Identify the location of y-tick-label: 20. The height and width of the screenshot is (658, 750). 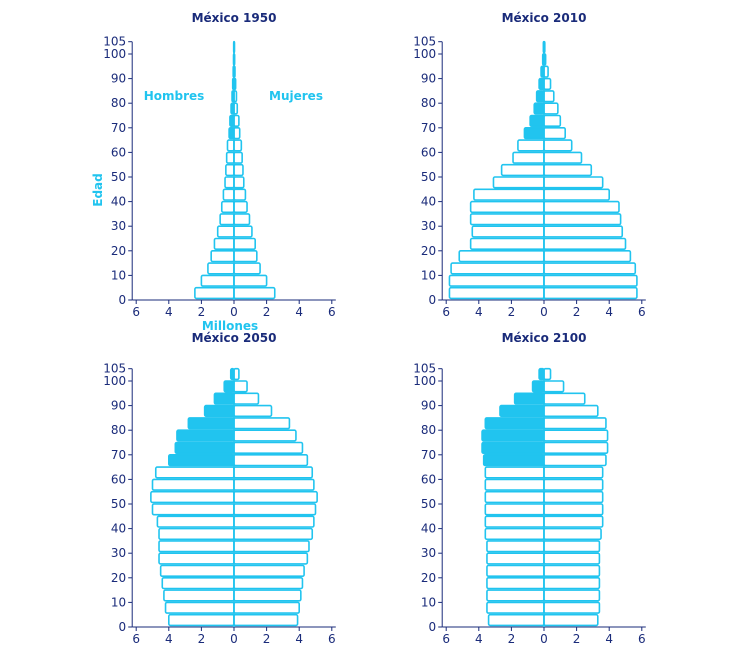
(428, 578).